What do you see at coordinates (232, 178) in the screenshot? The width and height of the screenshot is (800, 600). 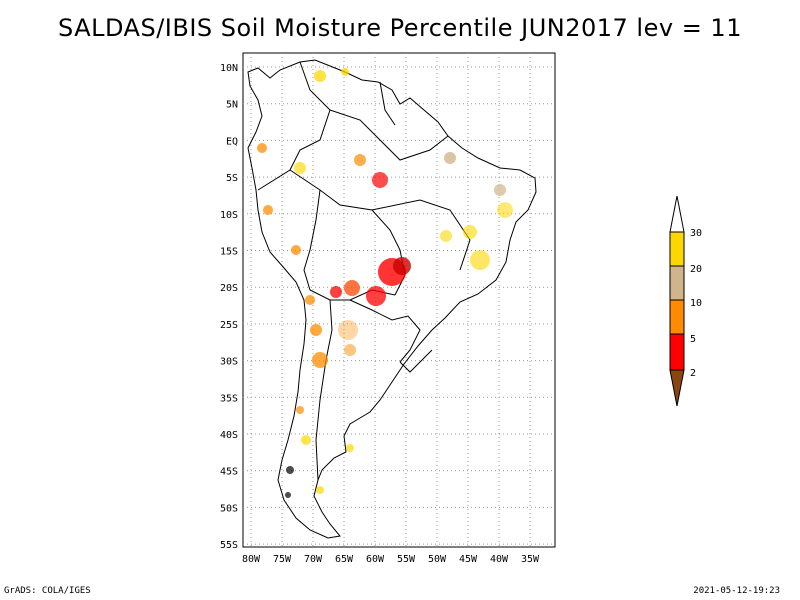 I see `lat-label: 5S` at bounding box center [232, 178].